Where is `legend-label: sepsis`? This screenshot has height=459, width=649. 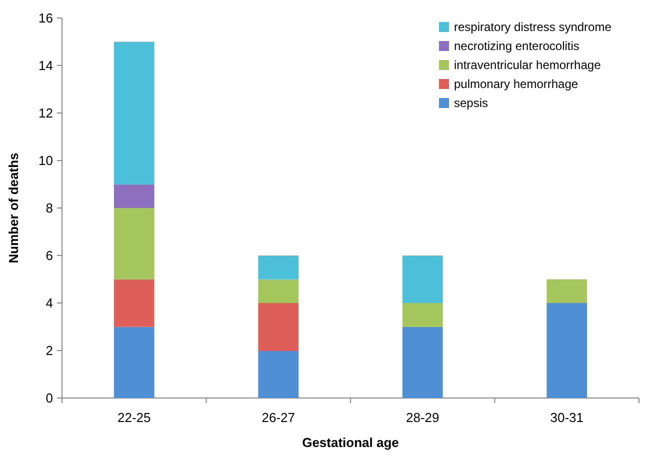
legend-label: sepsis is located at coordinates (471, 103).